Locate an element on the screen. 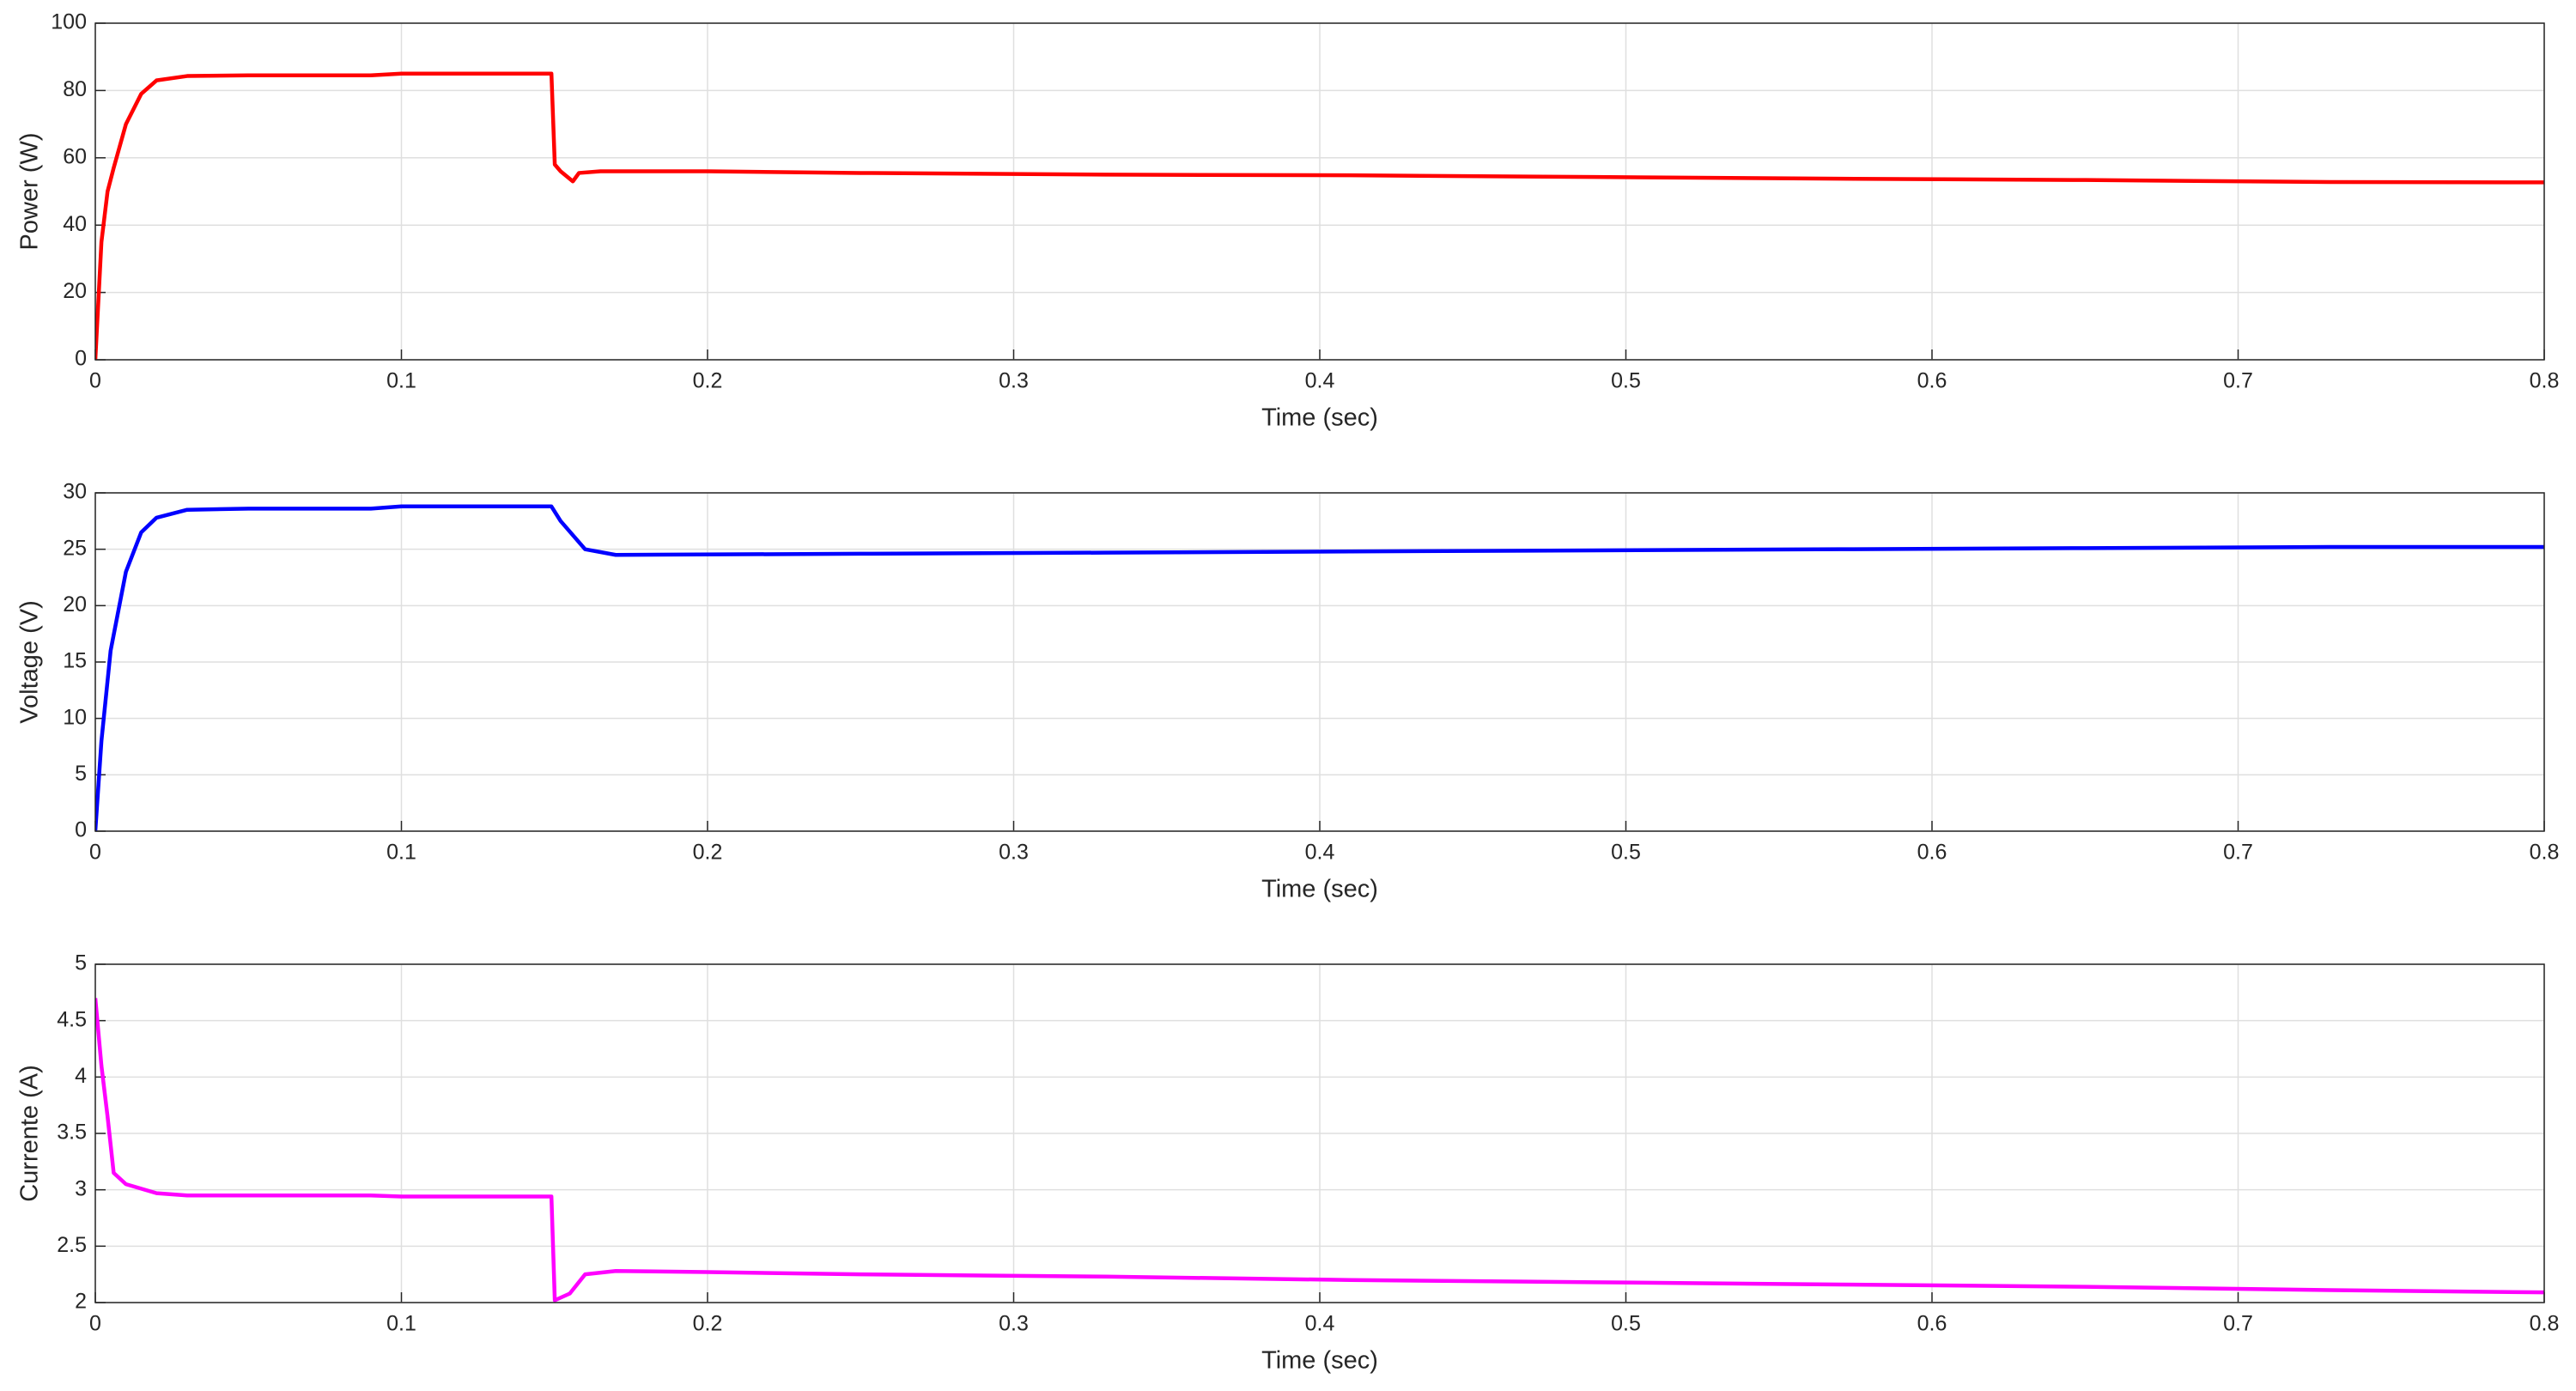  y-tick-label: 60 is located at coordinates (75, 156).